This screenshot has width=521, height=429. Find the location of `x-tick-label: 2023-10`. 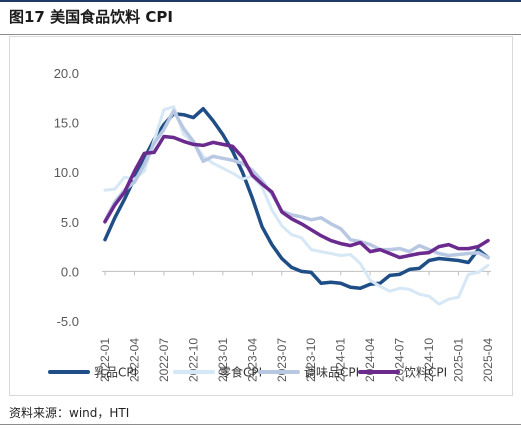

x-tick-label: 2023-10 is located at coordinates (311, 360).